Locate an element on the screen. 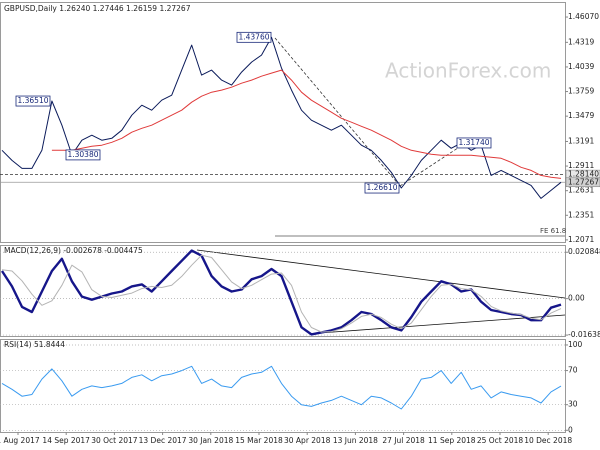 This screenshot has height=450, width=600. y-tick-label: 0.00 is located at coordinates (576, 298).